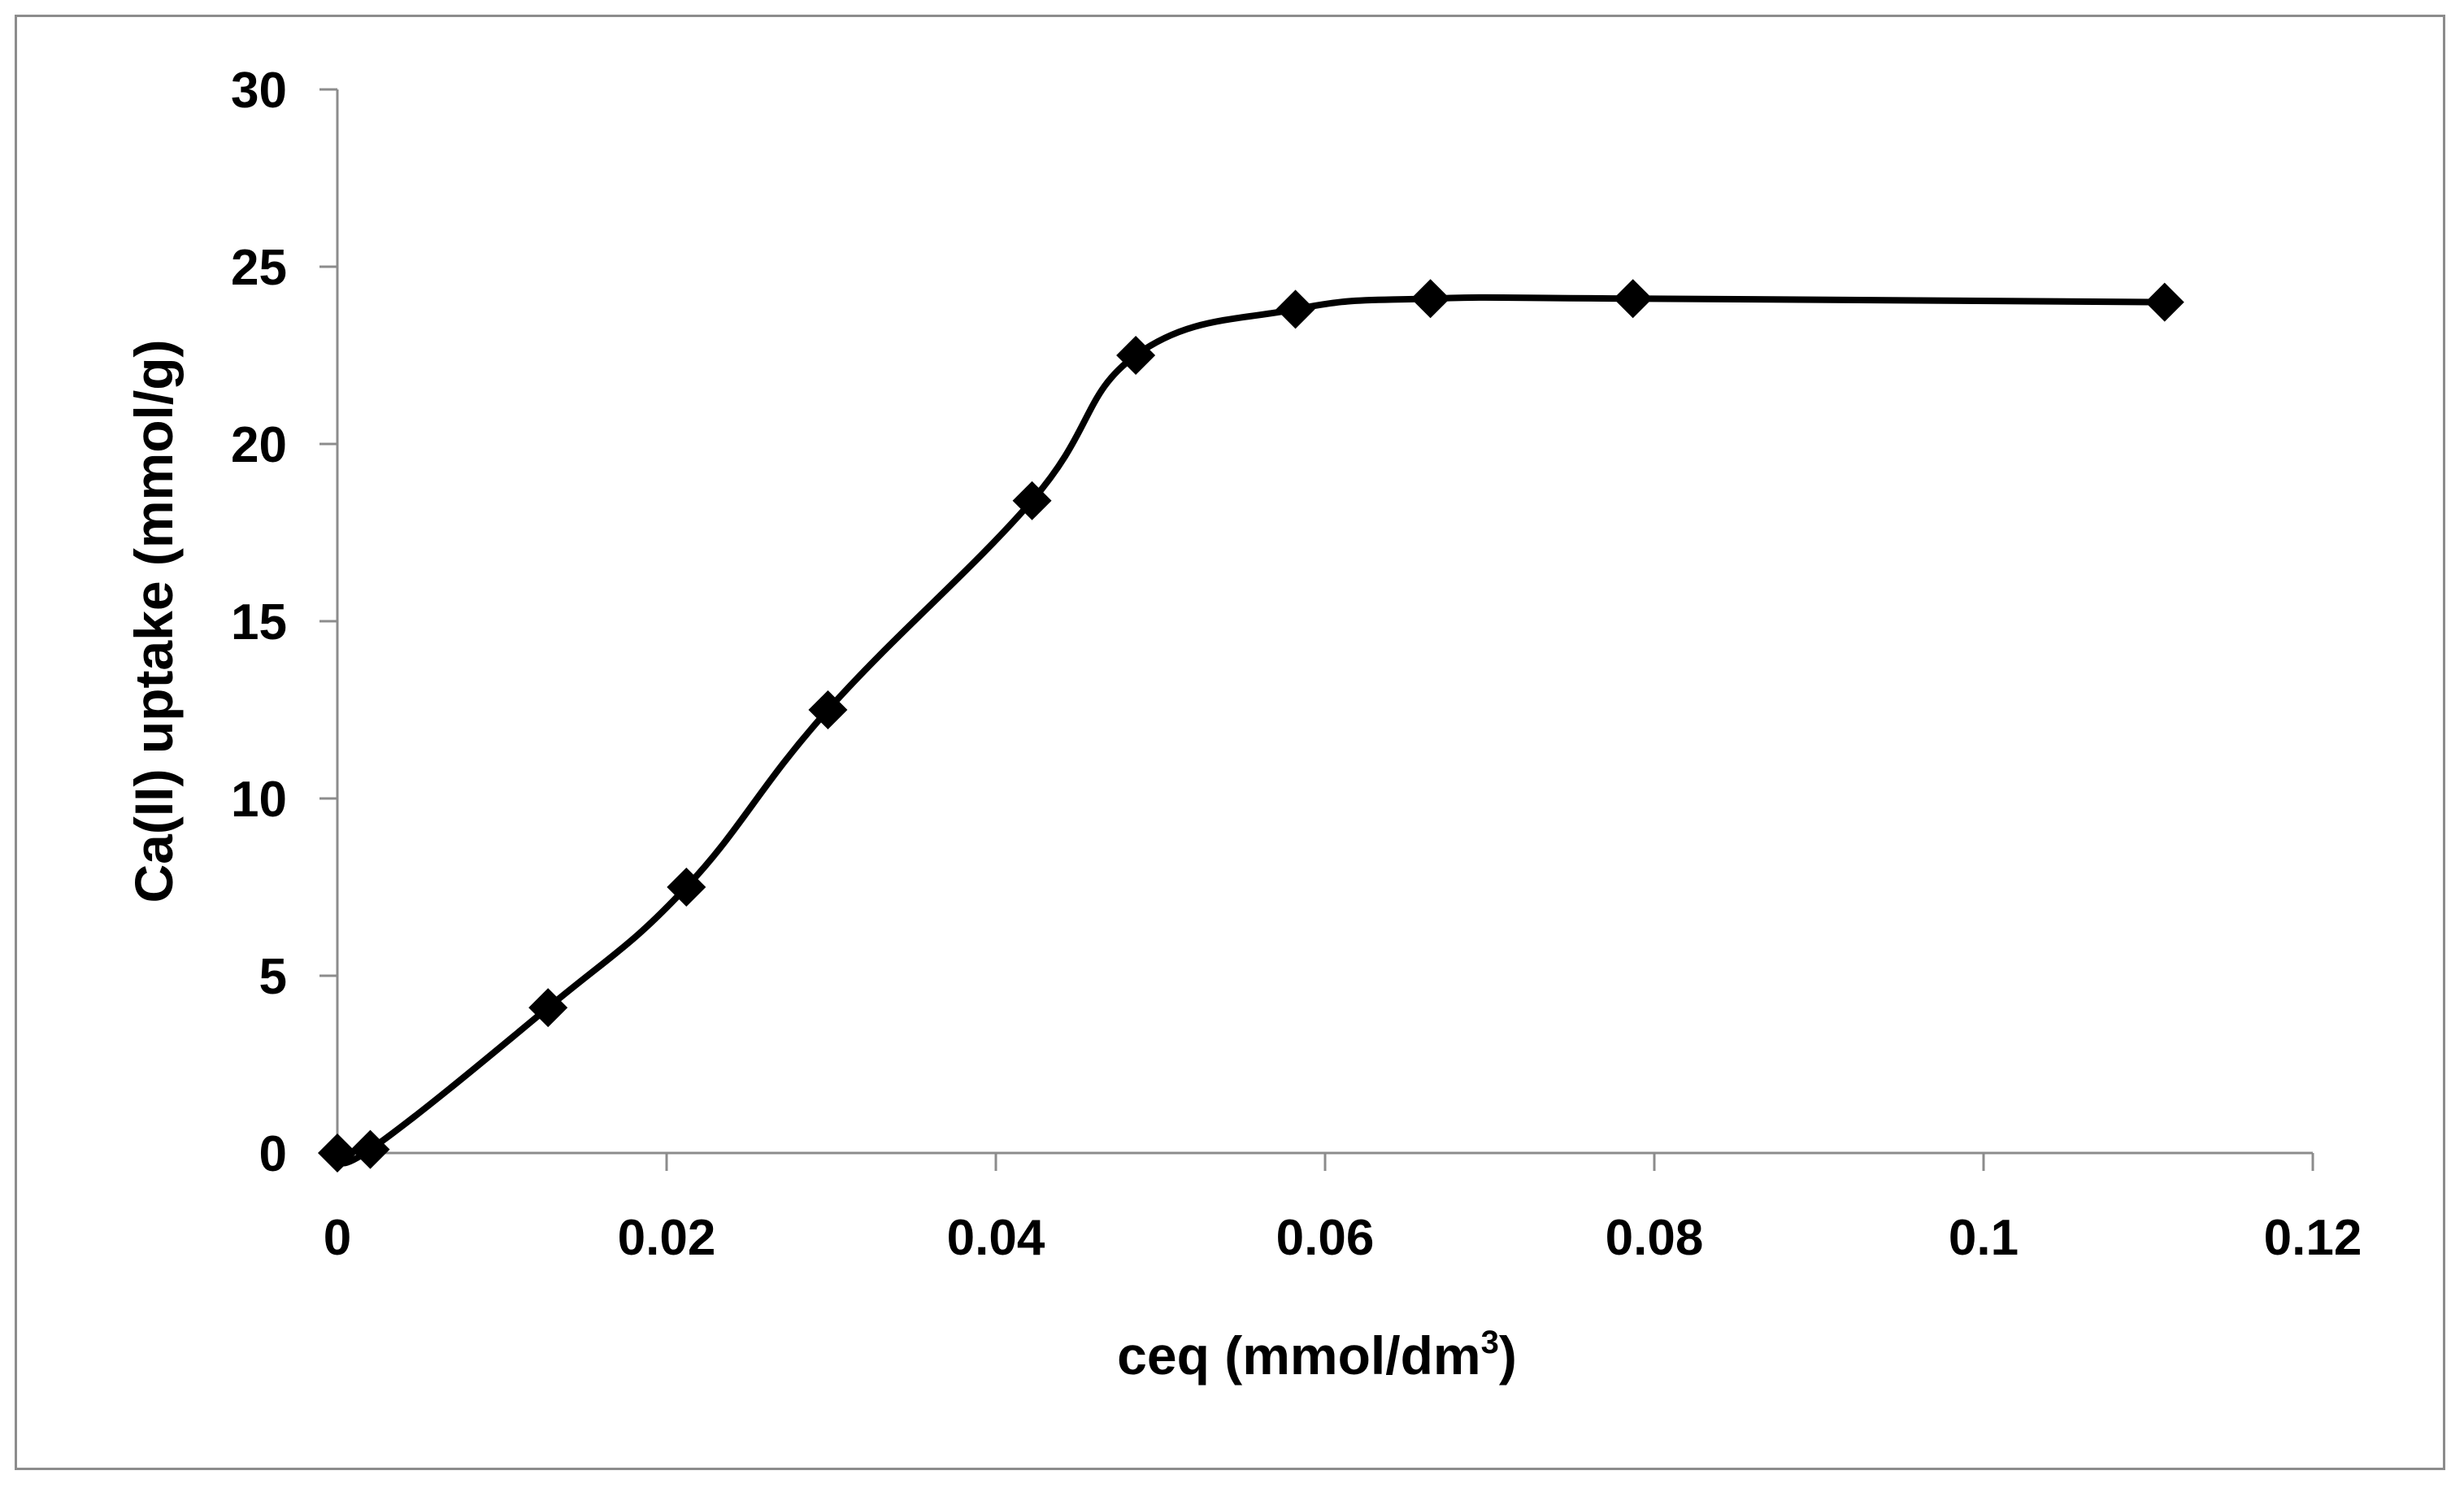  I want to click on x-axis-title: ceq (mmol/dm3), so click(1317, 1355).